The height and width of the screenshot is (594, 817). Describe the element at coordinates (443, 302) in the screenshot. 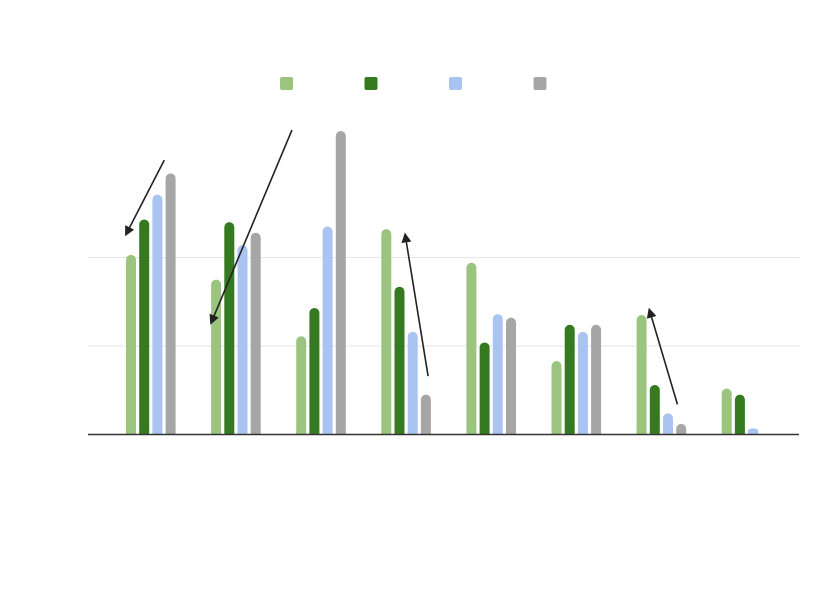

I see `gridlines` at that location.